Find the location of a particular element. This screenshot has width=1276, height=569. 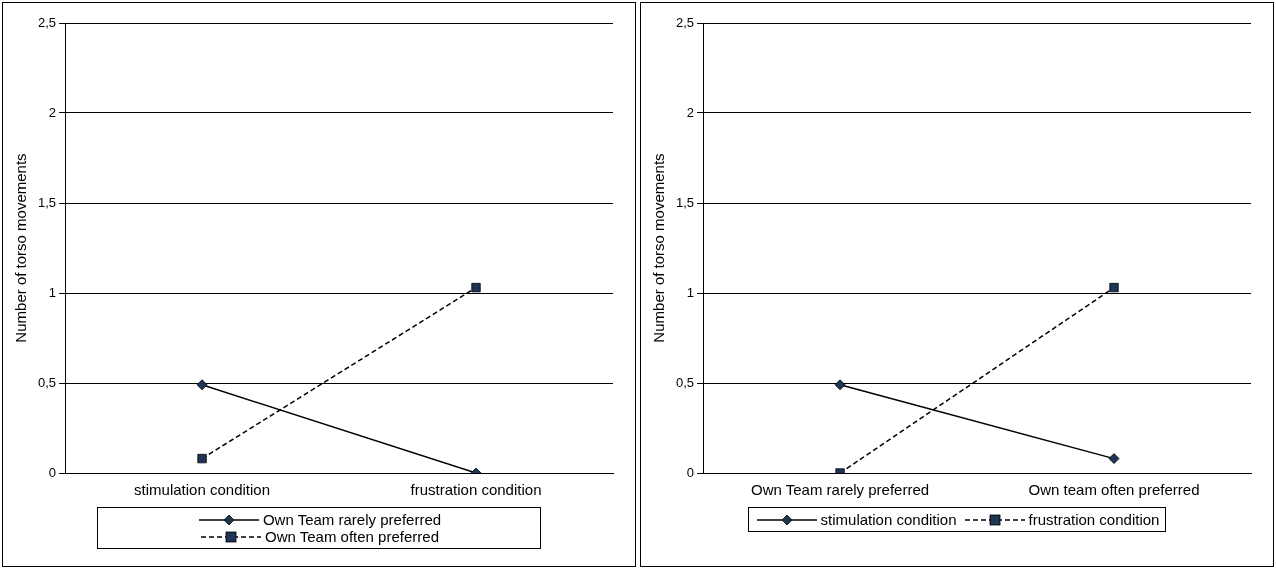

x-tick-label: Own Team rarely preferred is located at coordinates (840, 490).